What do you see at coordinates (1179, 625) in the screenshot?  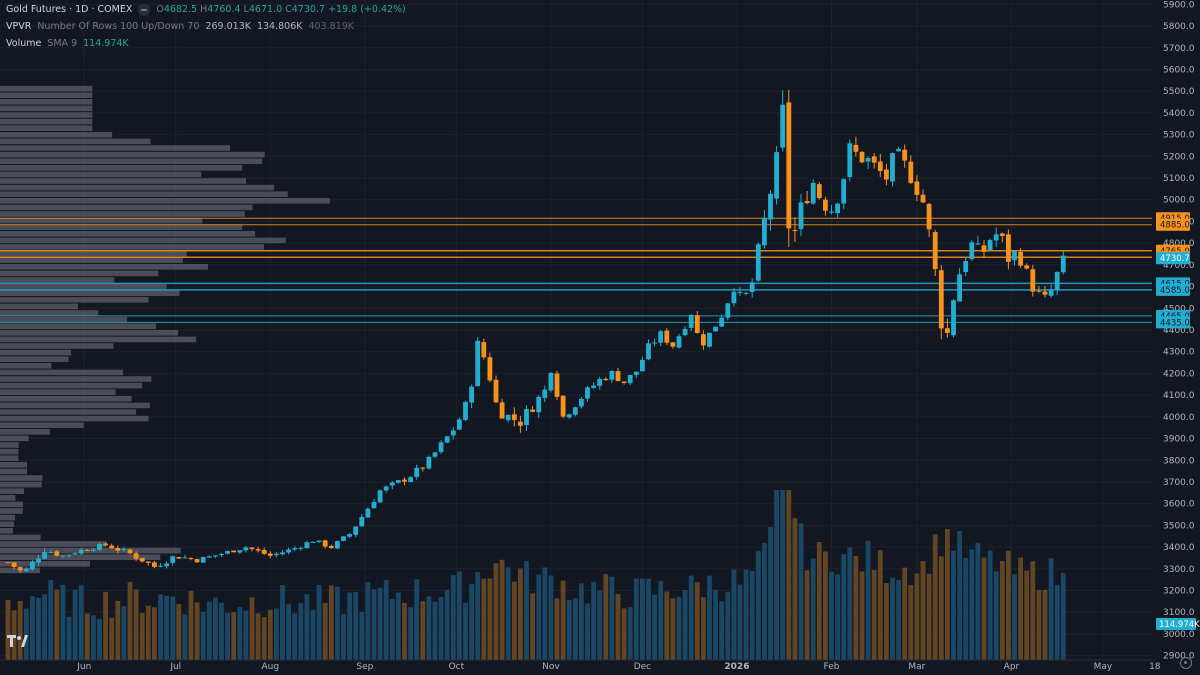 I see `volume-badge-label: 114.974K` at bounding box center [1179, 625].